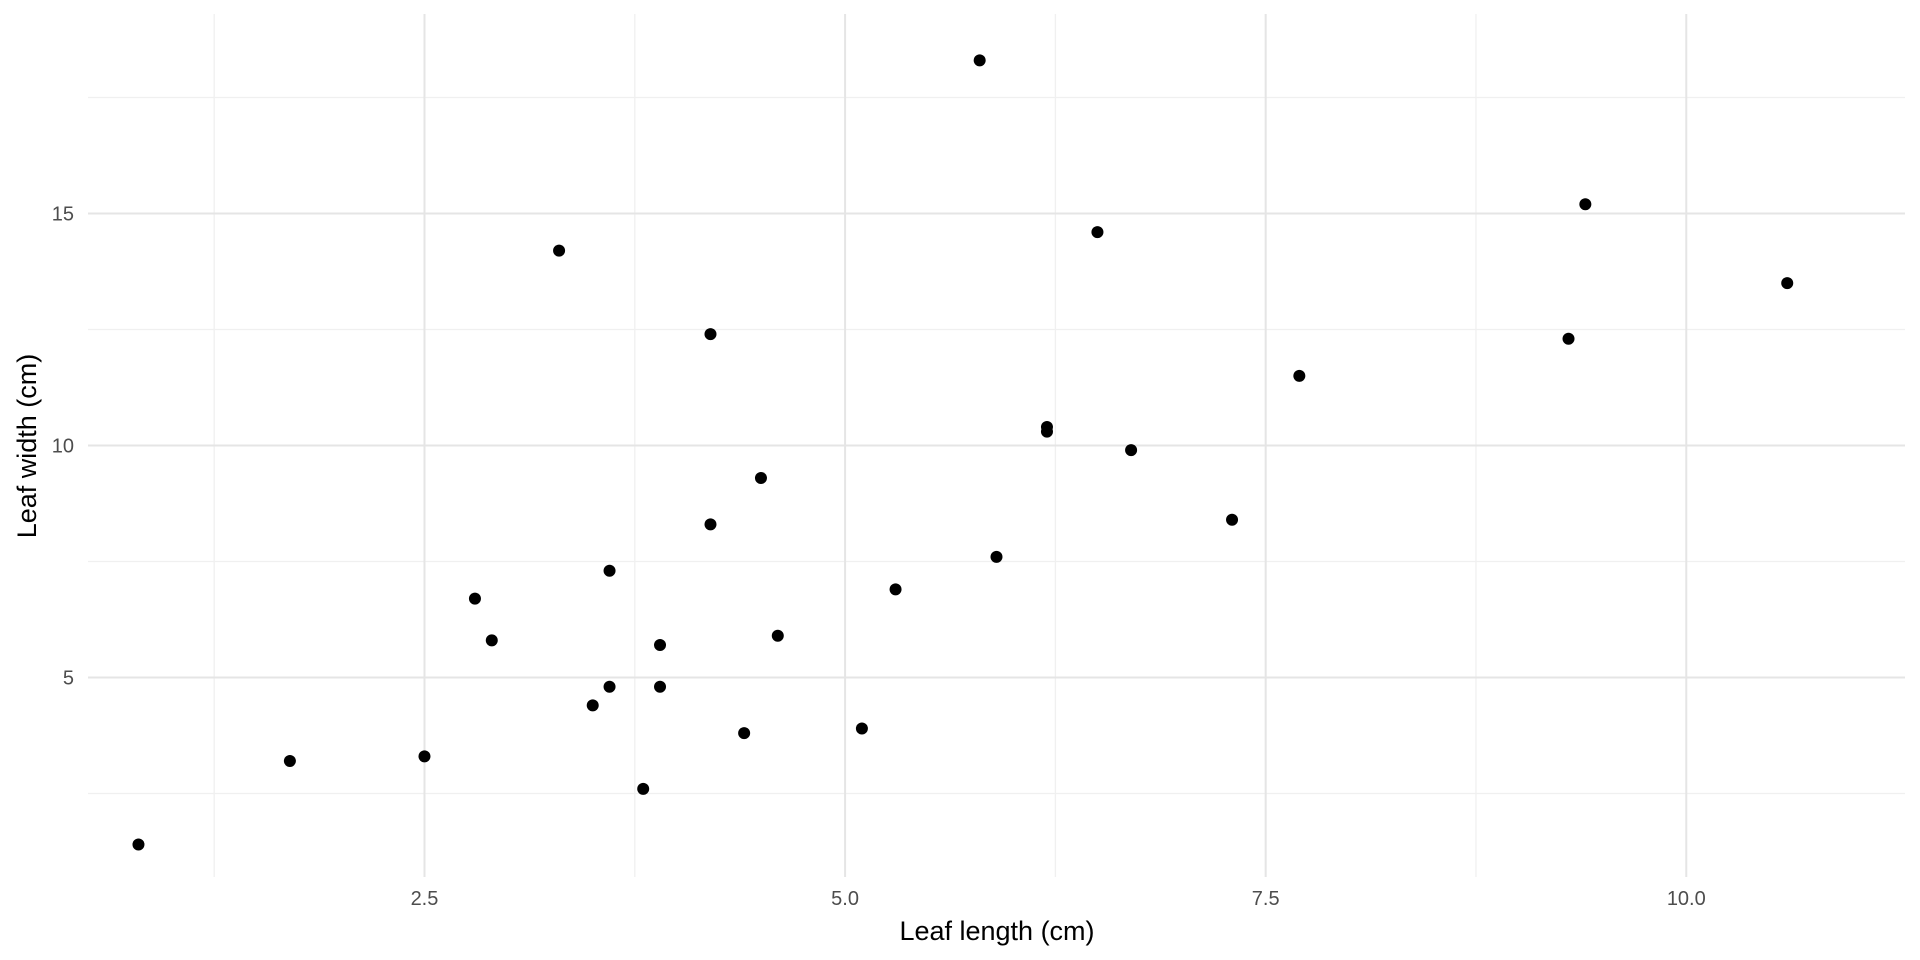 The image size is (1920, 960). Describe the element at coordinates (63, 215) in the screenshot. I see `y-tick-label: 15` at that location.